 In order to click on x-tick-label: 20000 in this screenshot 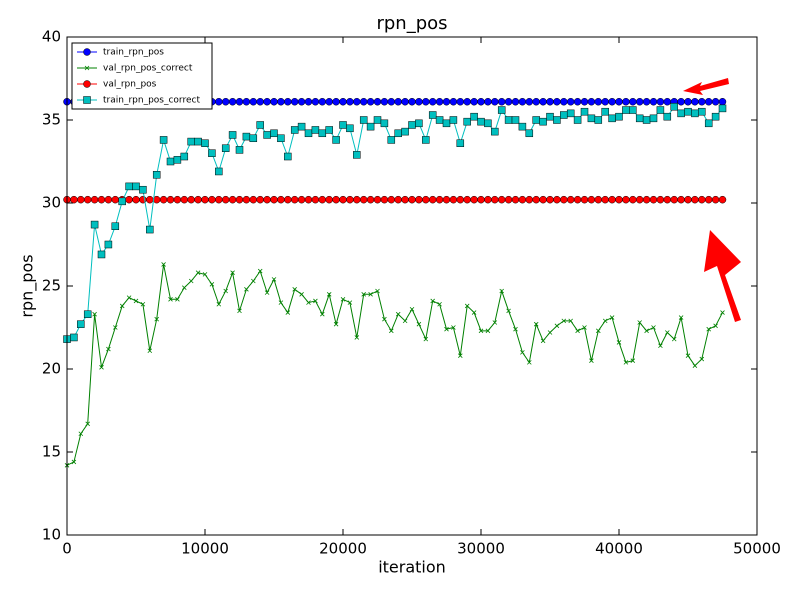, I will do `click(343, 549)`.